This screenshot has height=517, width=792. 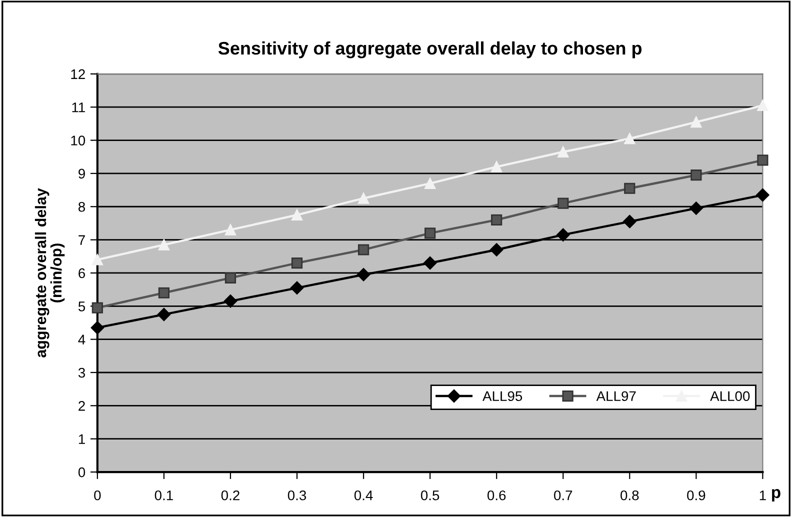 What do you see at coordinates (82, 207) in the screenshot?
I see `y-tick-label: 8` at bounding box center [82, 207].